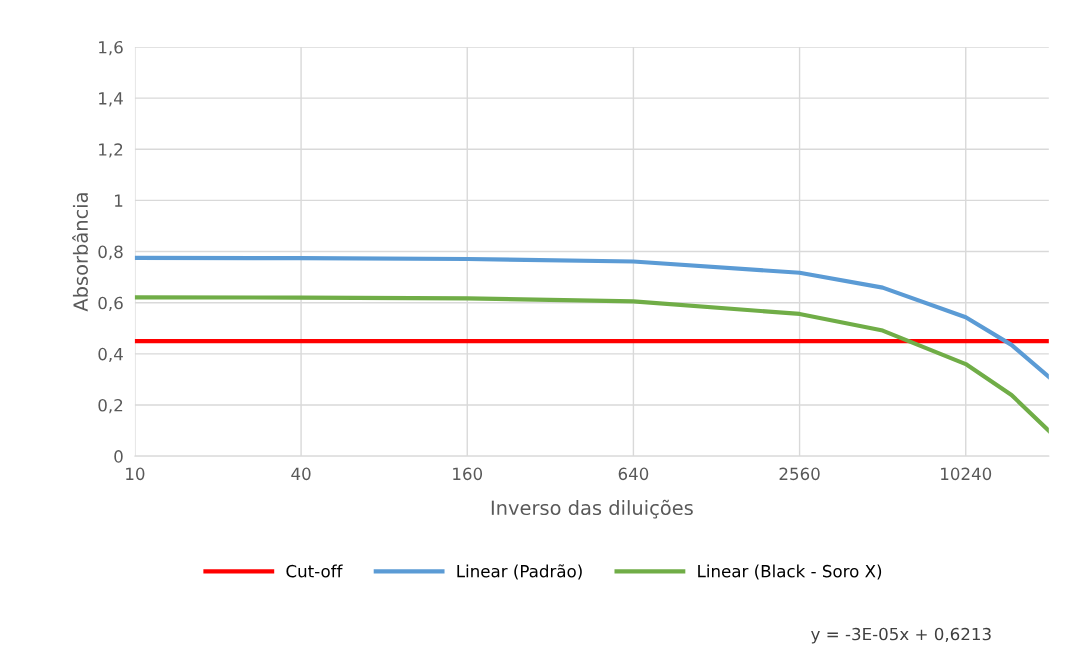 The width and height of the screenshot is (1088, 662). I want to click on y-tick-label: 0,4, so click(110, 355).